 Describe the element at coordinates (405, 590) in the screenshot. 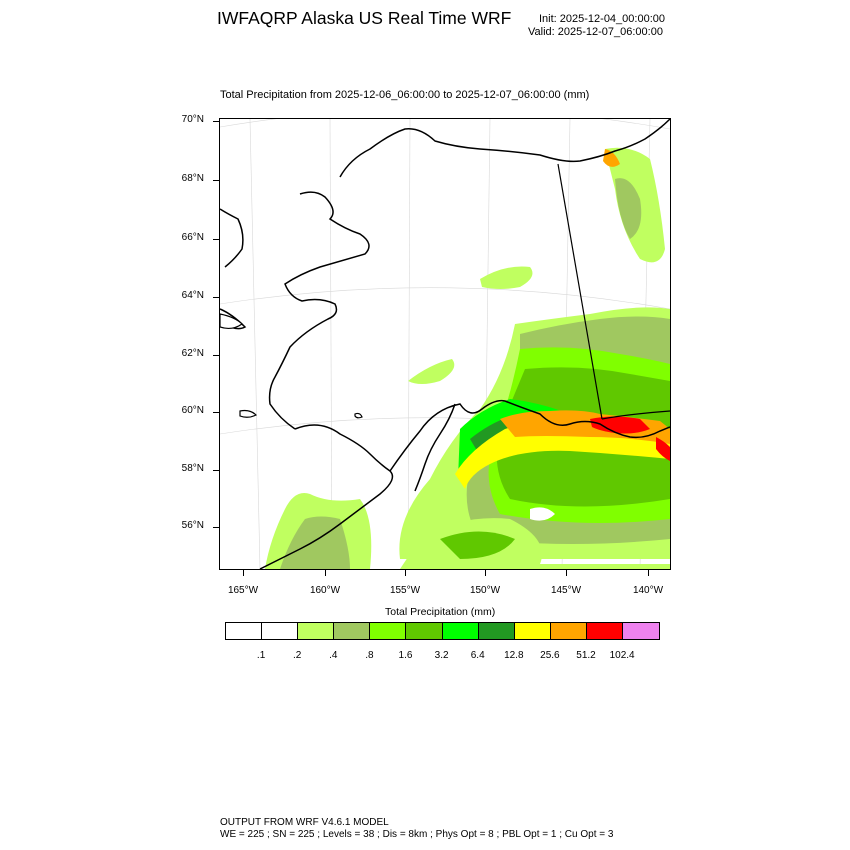

I see `lon-label-155: 155°W` at that location.